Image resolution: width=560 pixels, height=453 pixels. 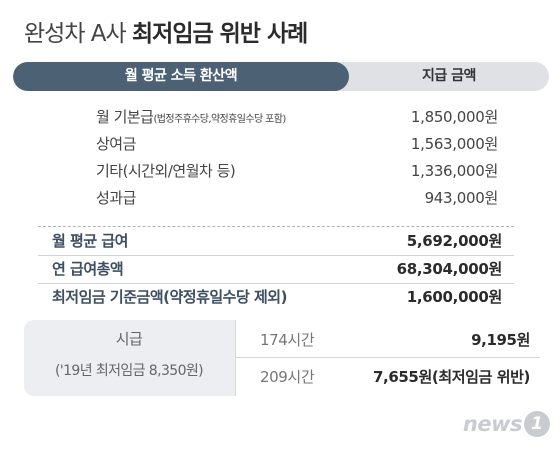 What do you see at coordinates (287, 340) in the screenshot?
I see `hours-label: 174시간` at bounding box center [287, 340].